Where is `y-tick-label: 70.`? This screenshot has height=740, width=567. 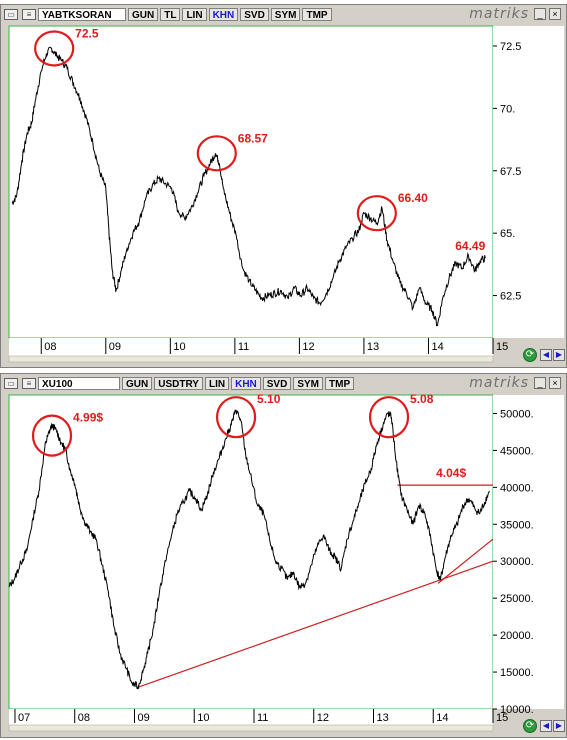 y-tick-label: 70. is located at coordinates (507, 109).